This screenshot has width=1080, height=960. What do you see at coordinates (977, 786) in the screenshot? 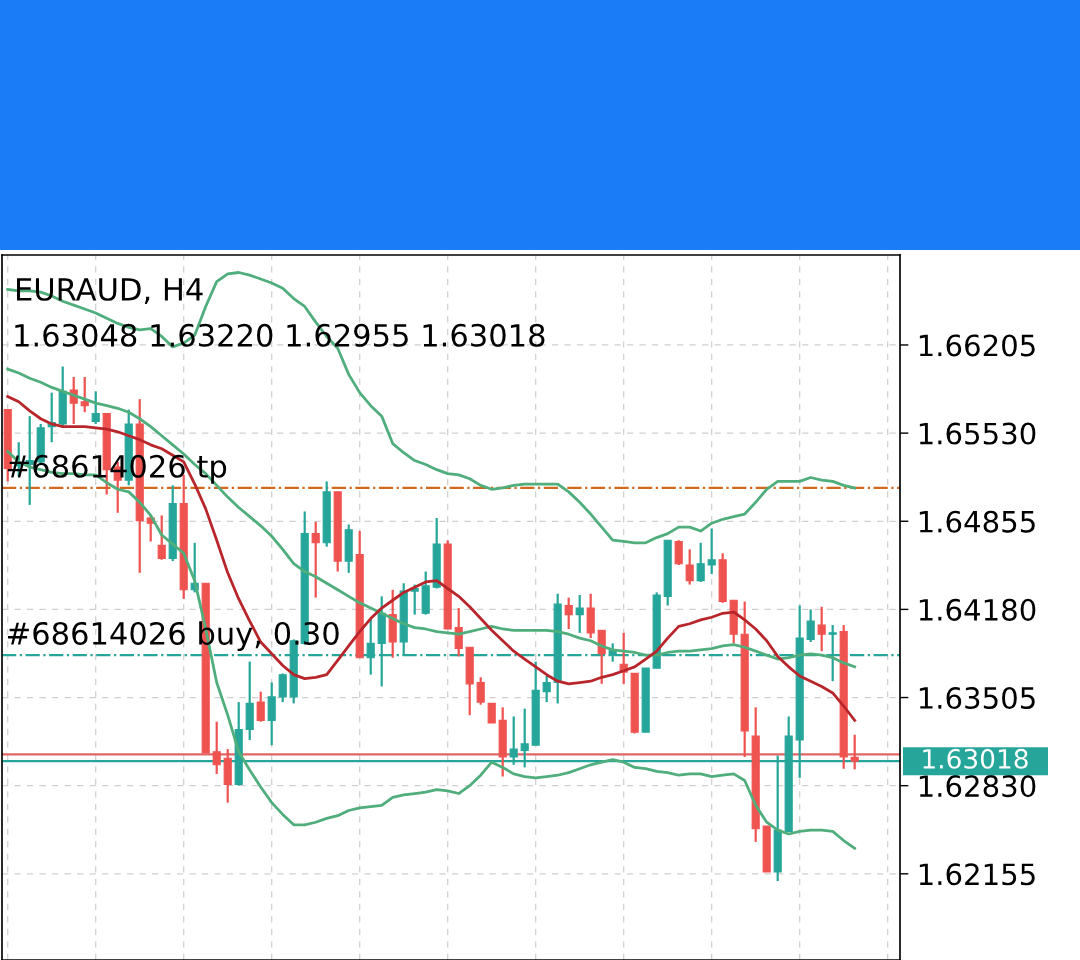
I see `y-tick-label: 1.62830` at bounding box center [977, 786].